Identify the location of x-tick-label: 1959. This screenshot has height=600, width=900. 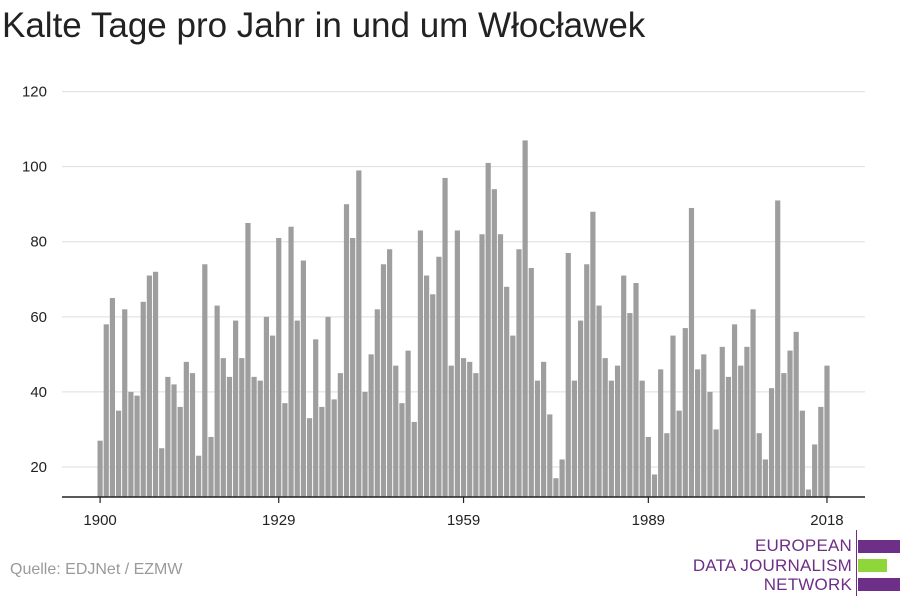
(463, 520).